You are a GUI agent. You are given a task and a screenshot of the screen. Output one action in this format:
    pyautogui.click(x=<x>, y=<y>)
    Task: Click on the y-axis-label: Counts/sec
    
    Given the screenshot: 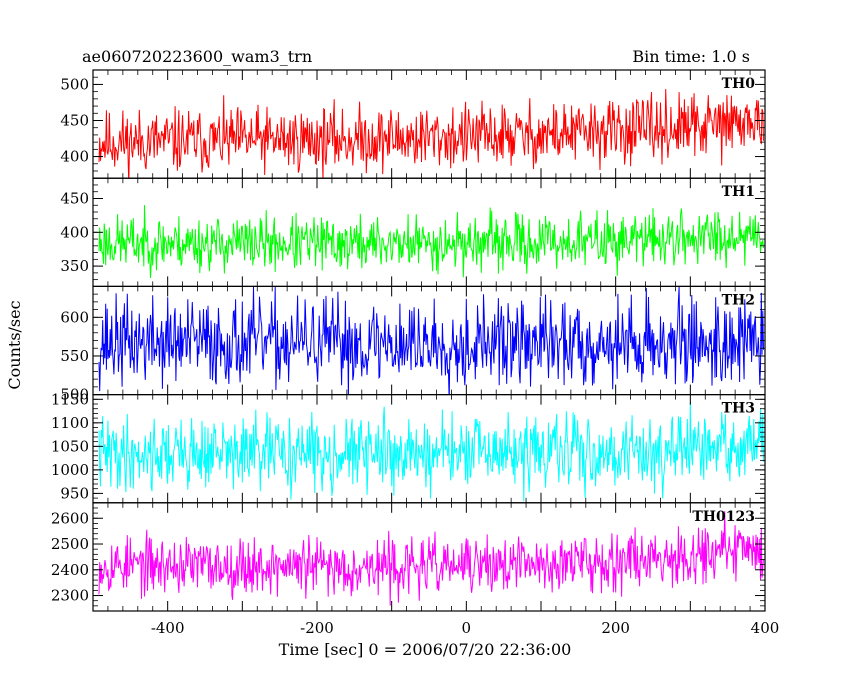 What is the action you would take?
    pyautogui.click(x=14, y=344)
    